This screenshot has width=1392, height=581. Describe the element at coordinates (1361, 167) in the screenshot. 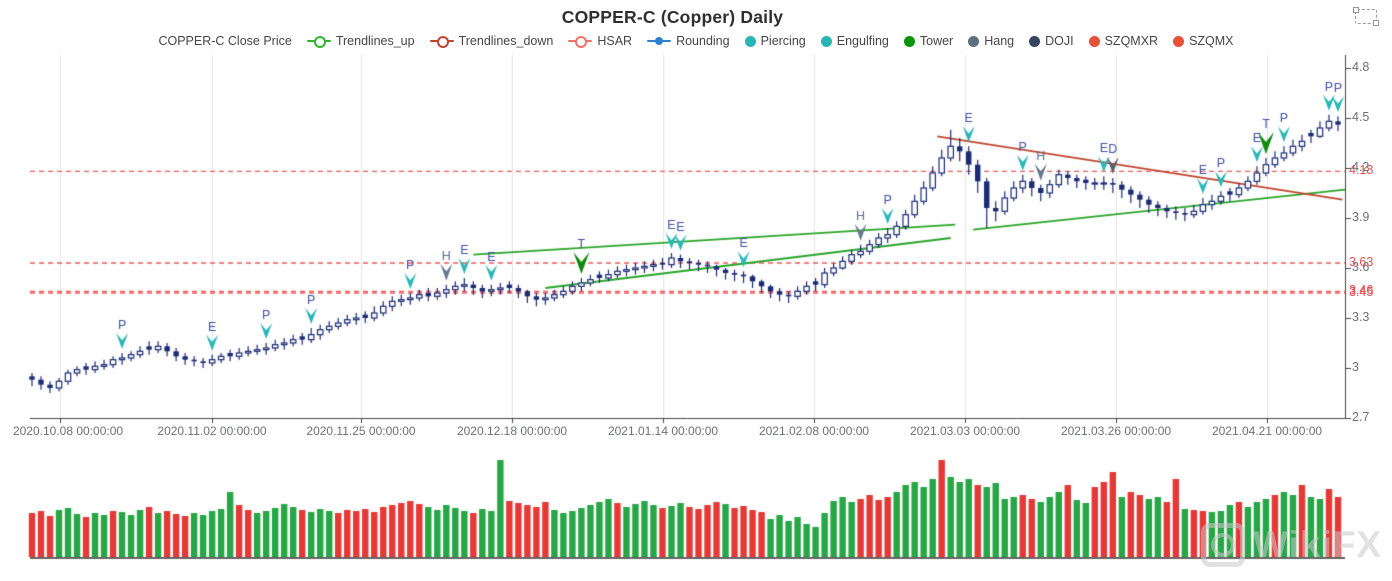

I see `y-axis-tick-label: 4.2` at that location.